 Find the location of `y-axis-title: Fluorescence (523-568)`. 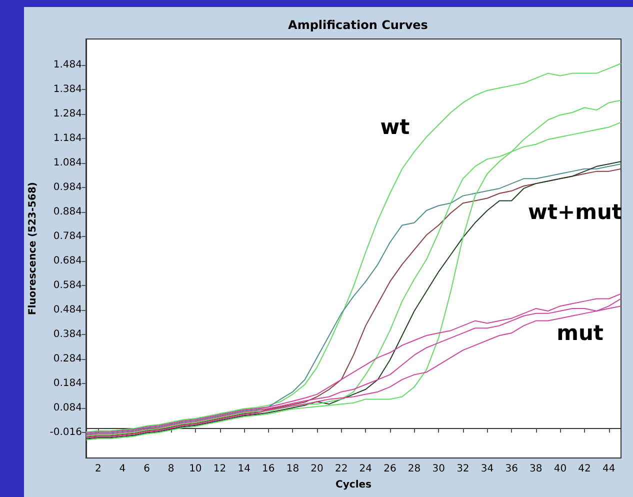

y-axis-title: Fluorescence (523-568) is located at coordinates (33, 248).